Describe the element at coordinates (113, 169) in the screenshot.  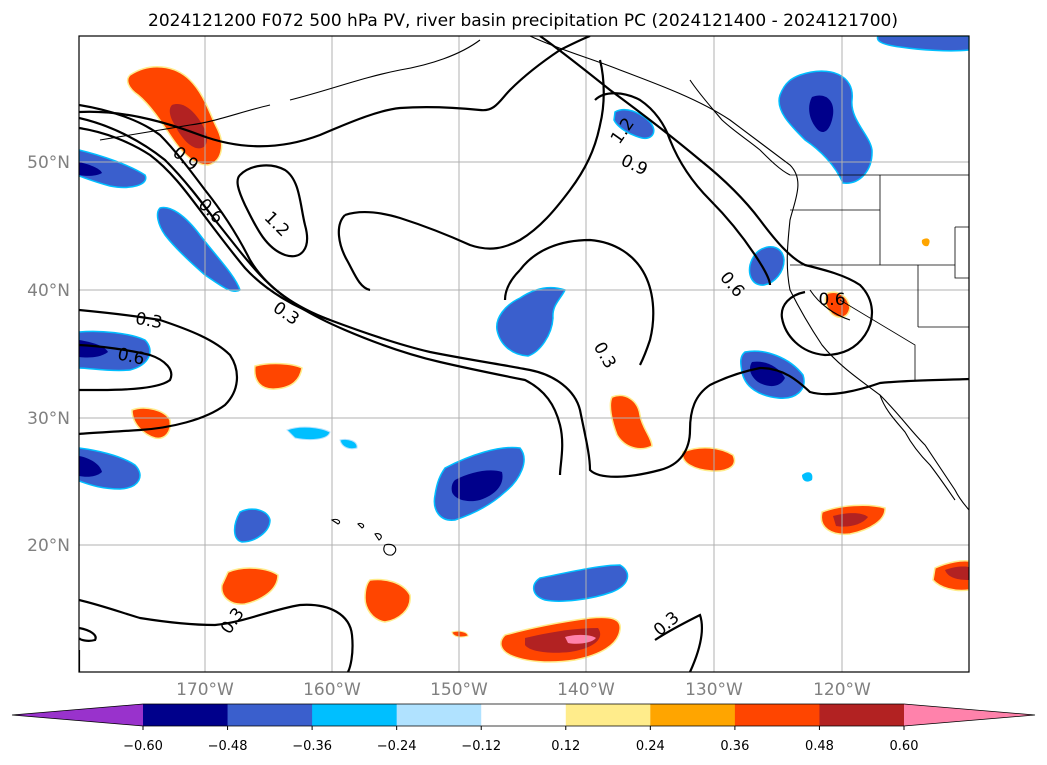
I see `neg-blob-west-50n` at that location.